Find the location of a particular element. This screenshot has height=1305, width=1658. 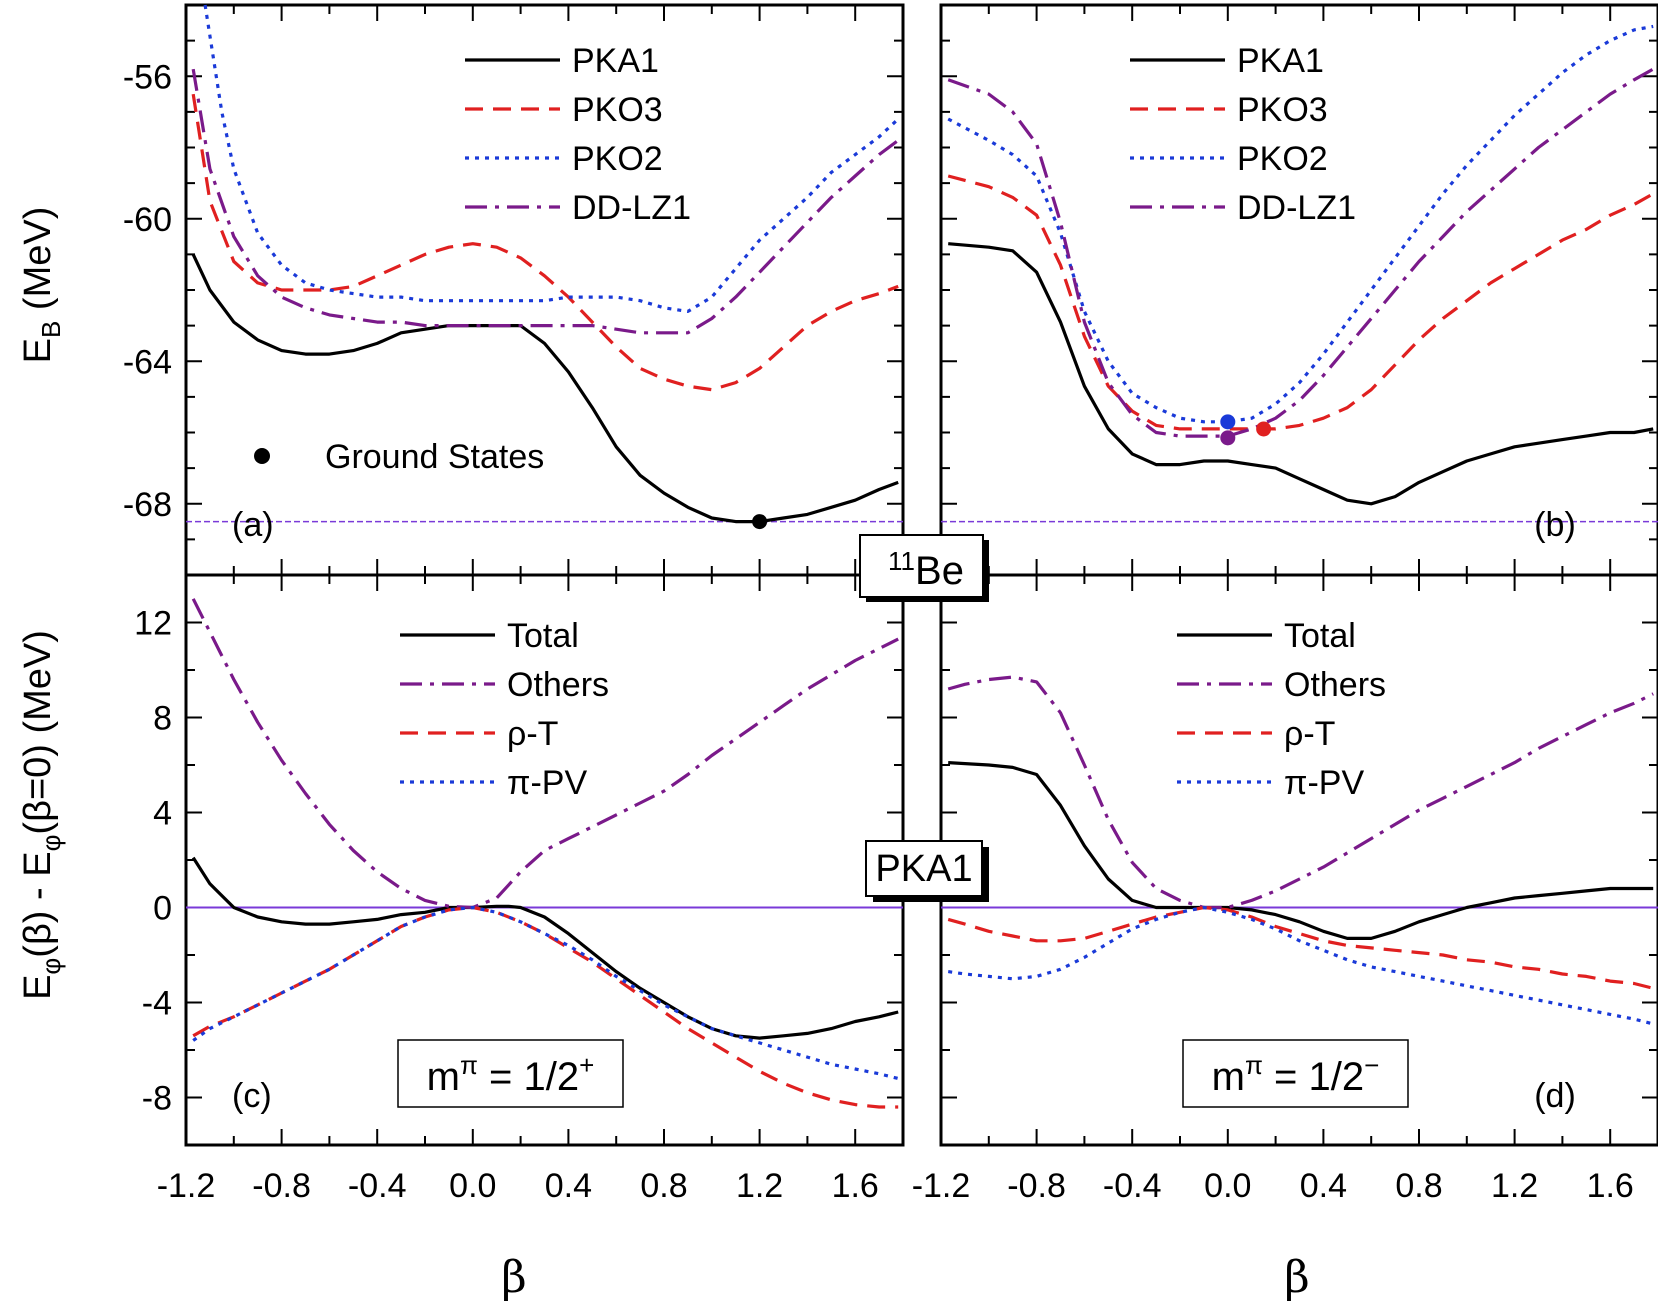

functional-label-box: PKA1 is located at coordinates (927, 871).